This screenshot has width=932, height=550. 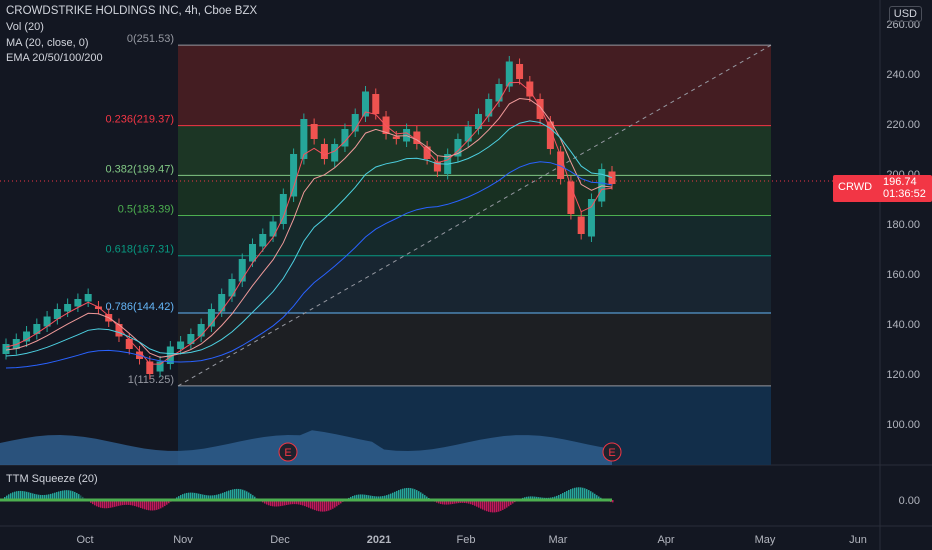 I want to click on ema-indicator-label: EMA 20/50/100/200, so click(x=54, y=58).